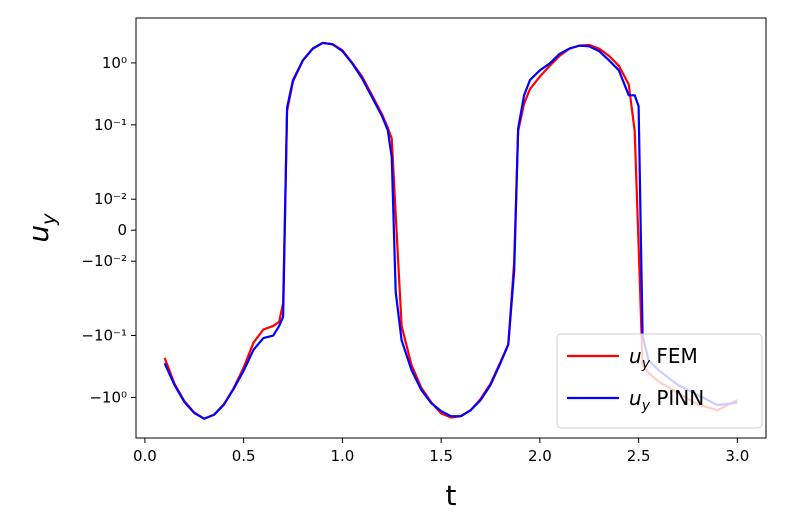 The height and width of the screenshot is (529, 793). Describe the element at coordinates (342, 456) in the screenshot. I see `x-tick-label: 1.0` at that location.